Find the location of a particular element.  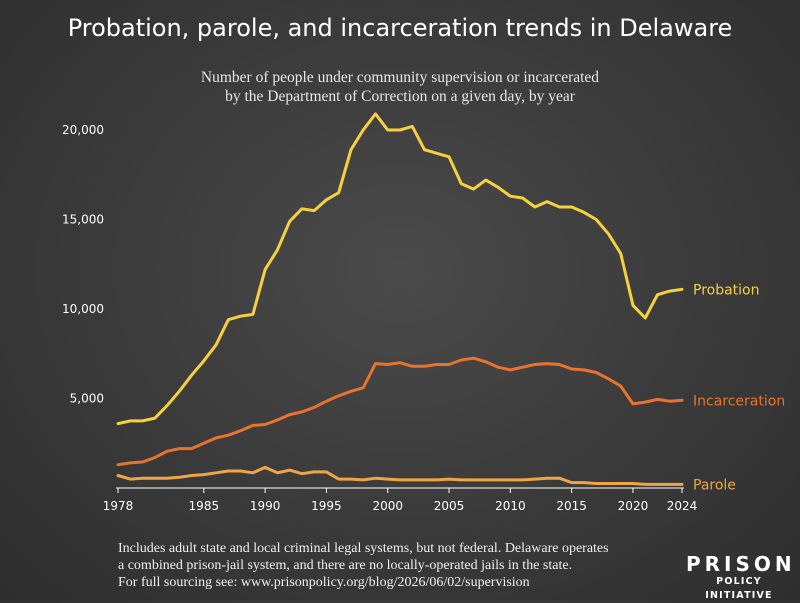

x-tick-label: 1985 is located at coordinates (204, 506).